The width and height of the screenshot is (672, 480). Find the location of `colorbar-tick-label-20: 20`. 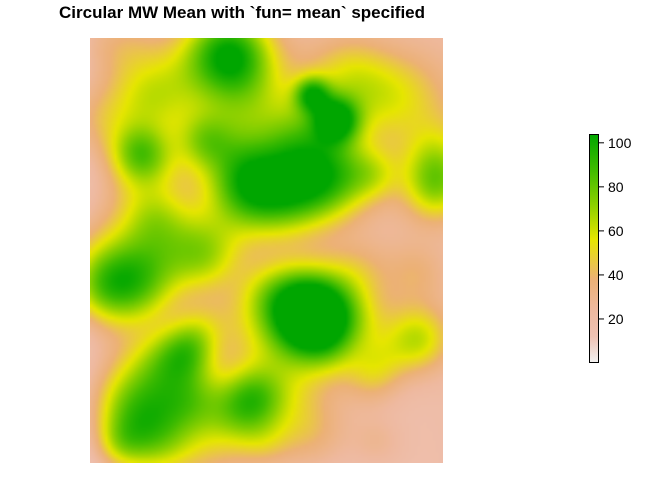

colorbar-tick-label-20: 20 is located at coordinates (616, 319).